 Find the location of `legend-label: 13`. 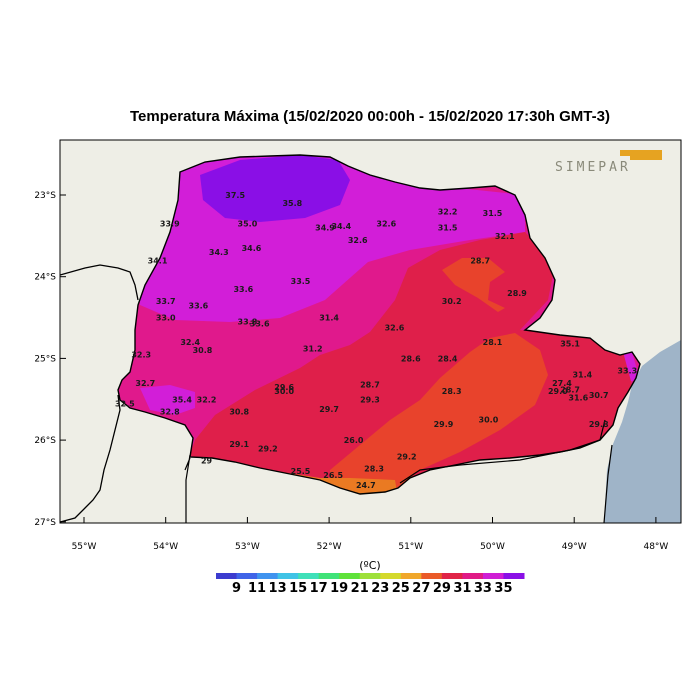

legend-label: 13 is located at coordinates (278, 588).